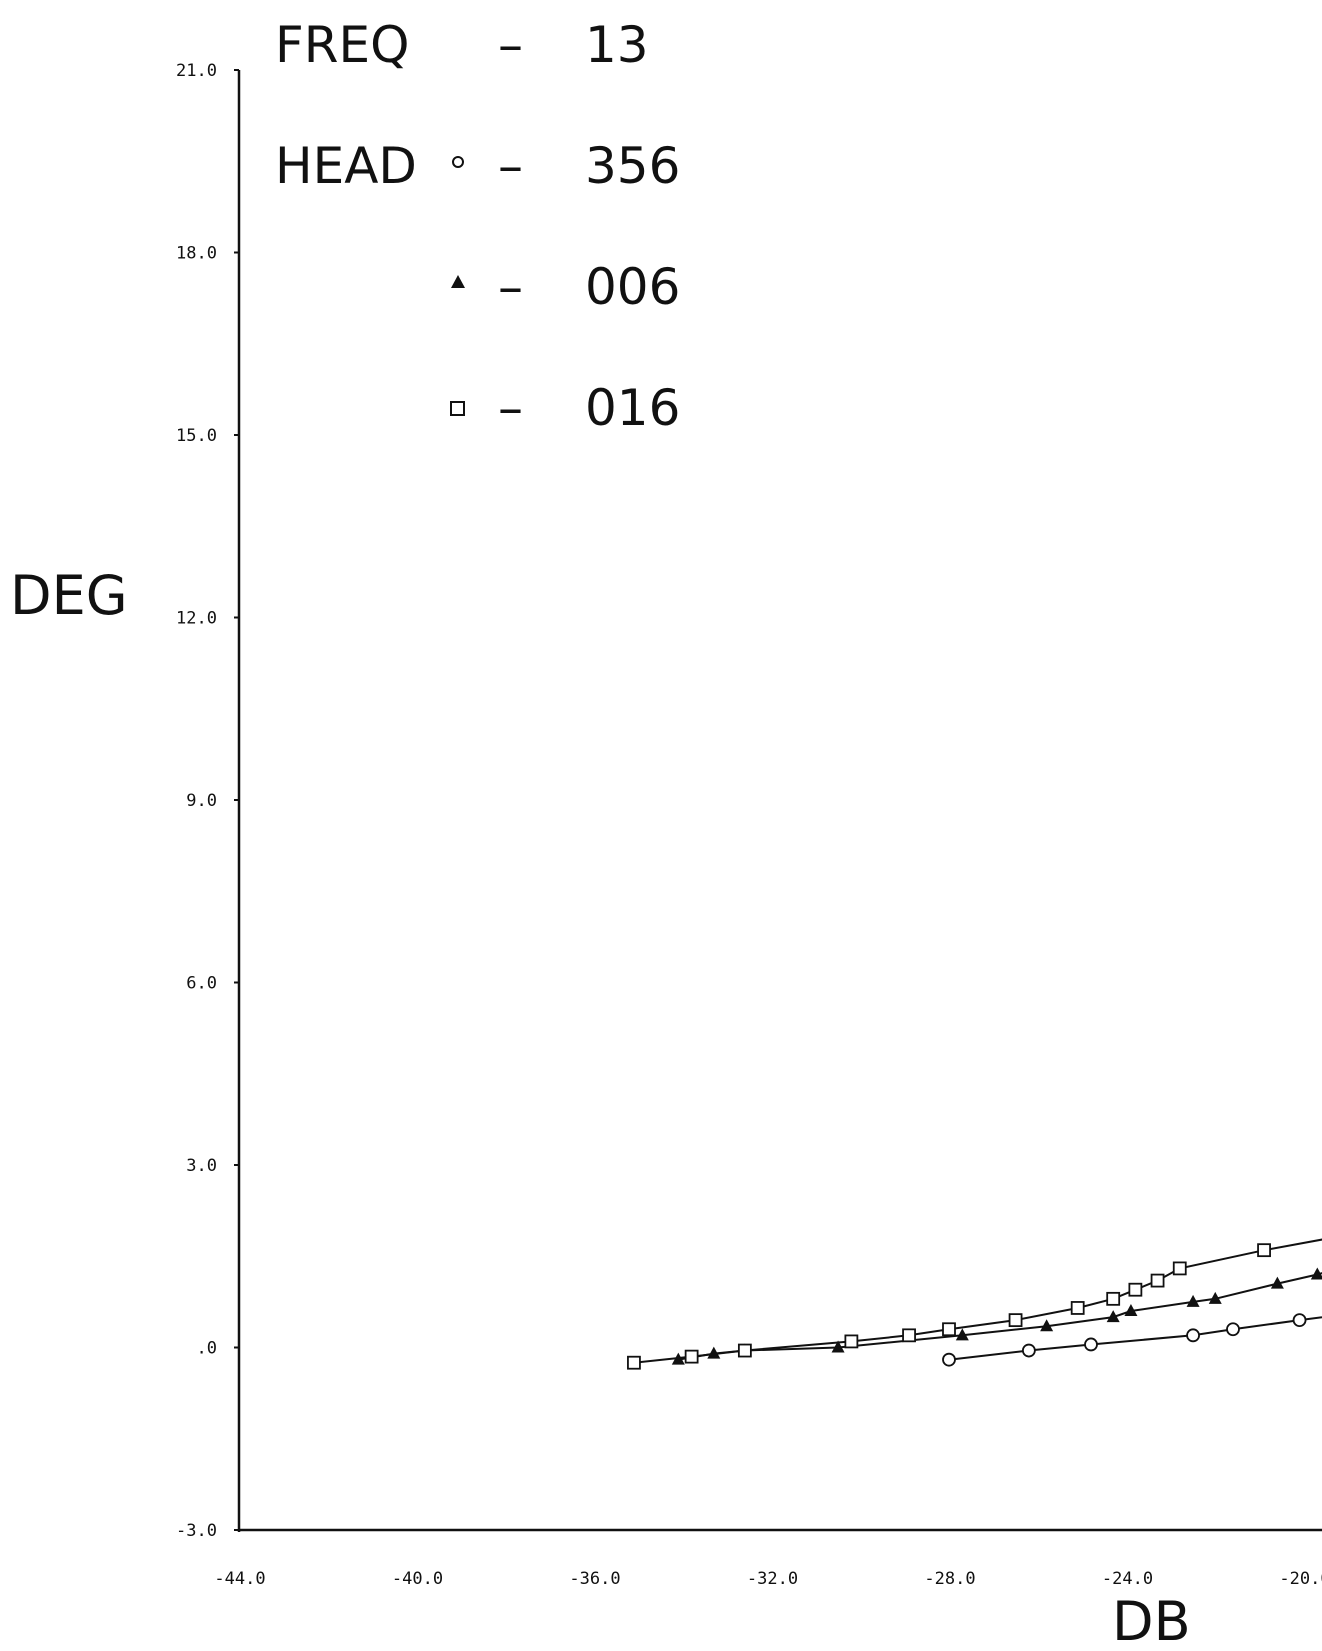 The height and width of the screenshot is (1651, 1322). What do you see at coordinates (196, 1531) in the screenshot?
I see `y-tick-label: -3.0` at bounding box center [196, 1531].